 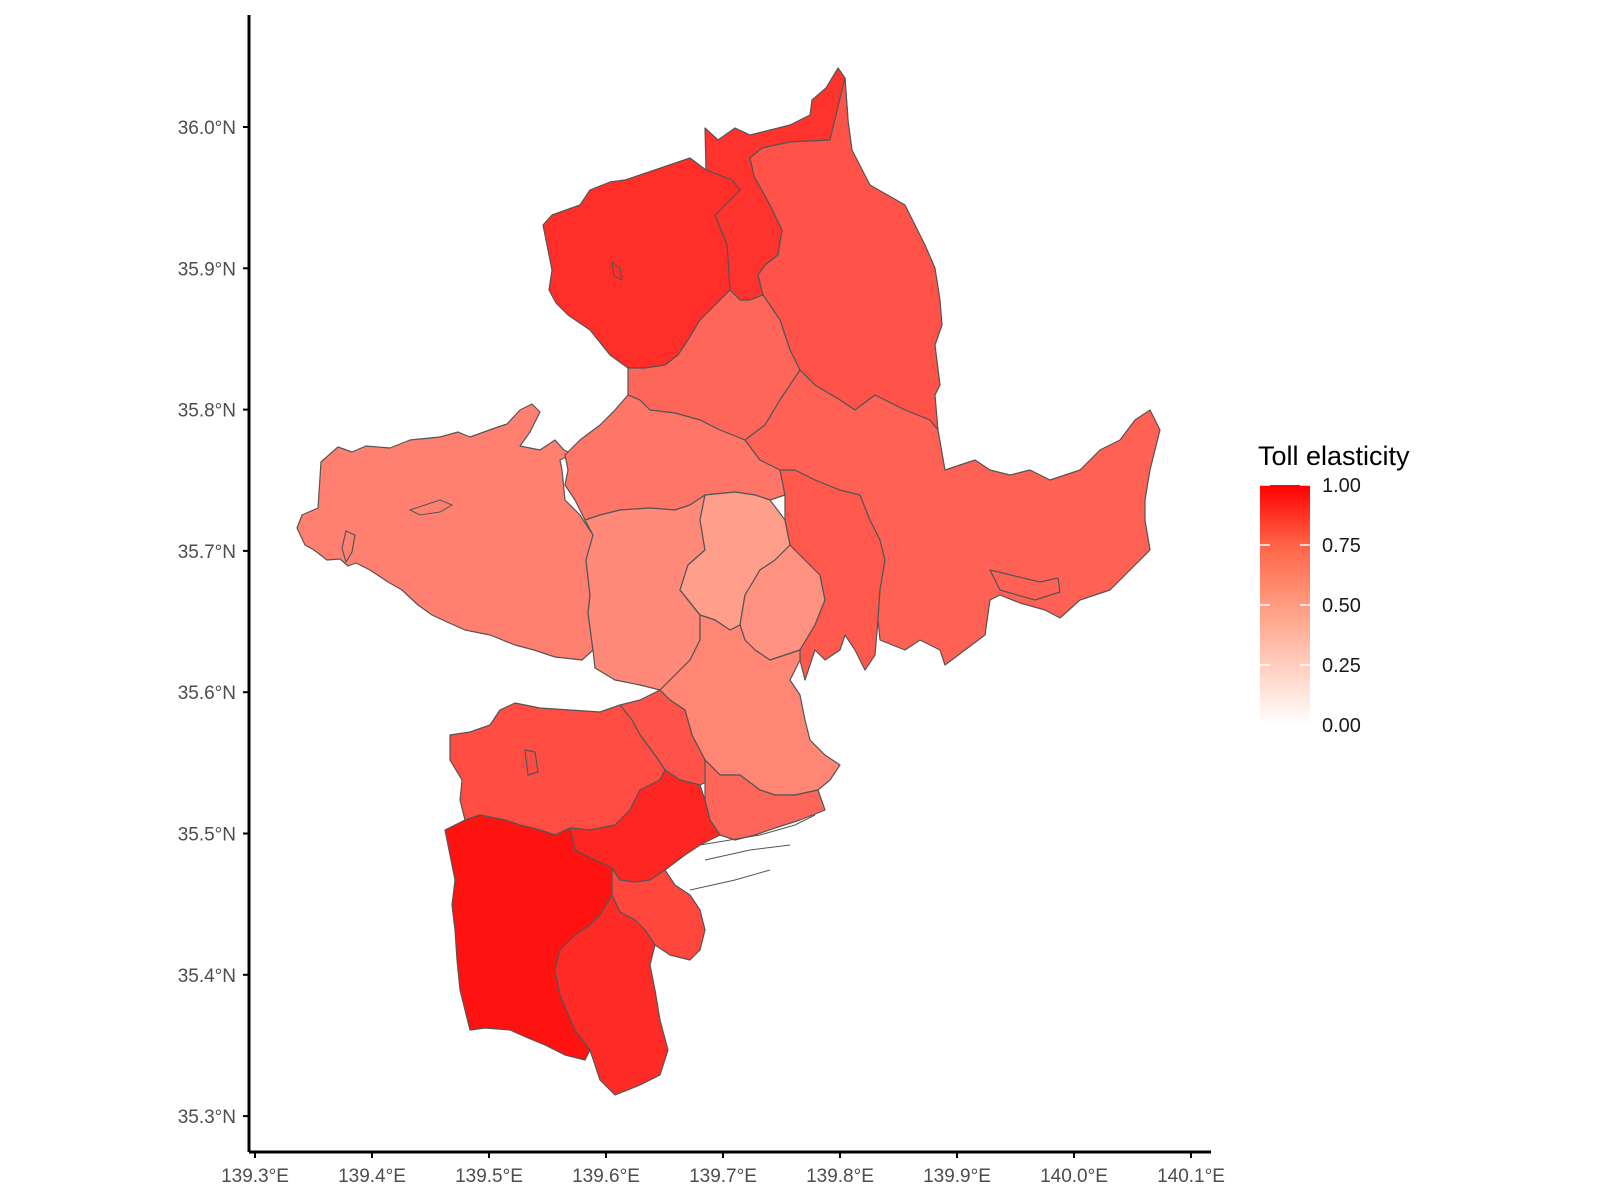 What do you see at coordinates (1341, 606) in the screenshot?
I see `legend-label: 0.50` at bounding box center [1341, 606].